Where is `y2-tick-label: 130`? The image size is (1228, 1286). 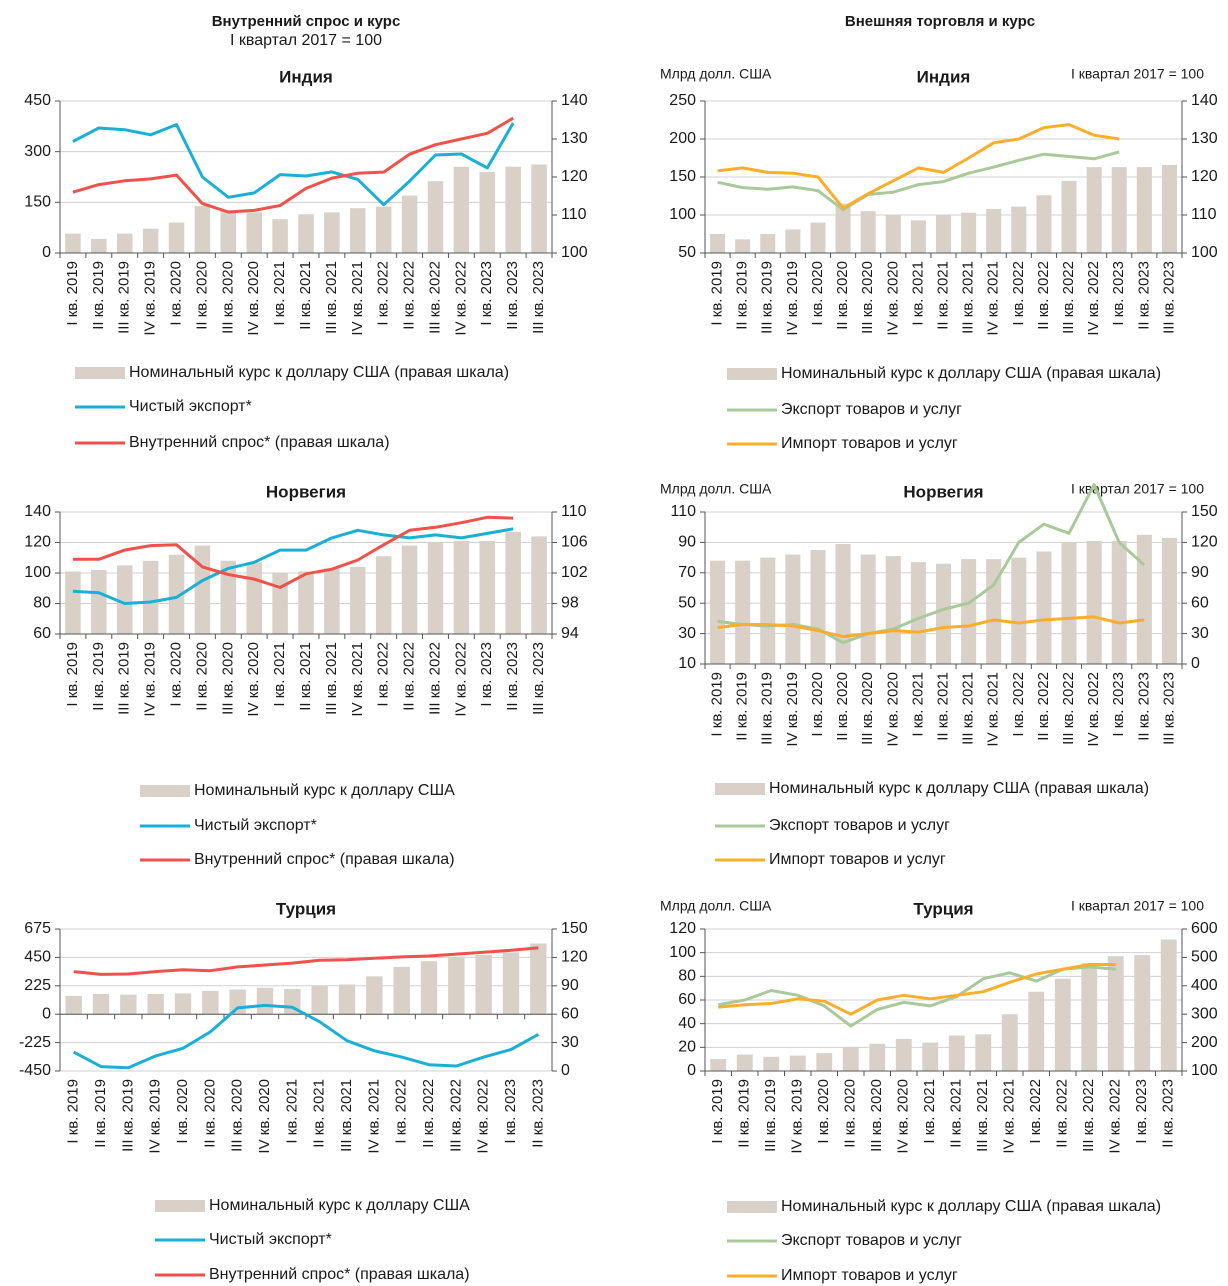 y2-tick-label: 130 is located at coordinates (1204, 138).